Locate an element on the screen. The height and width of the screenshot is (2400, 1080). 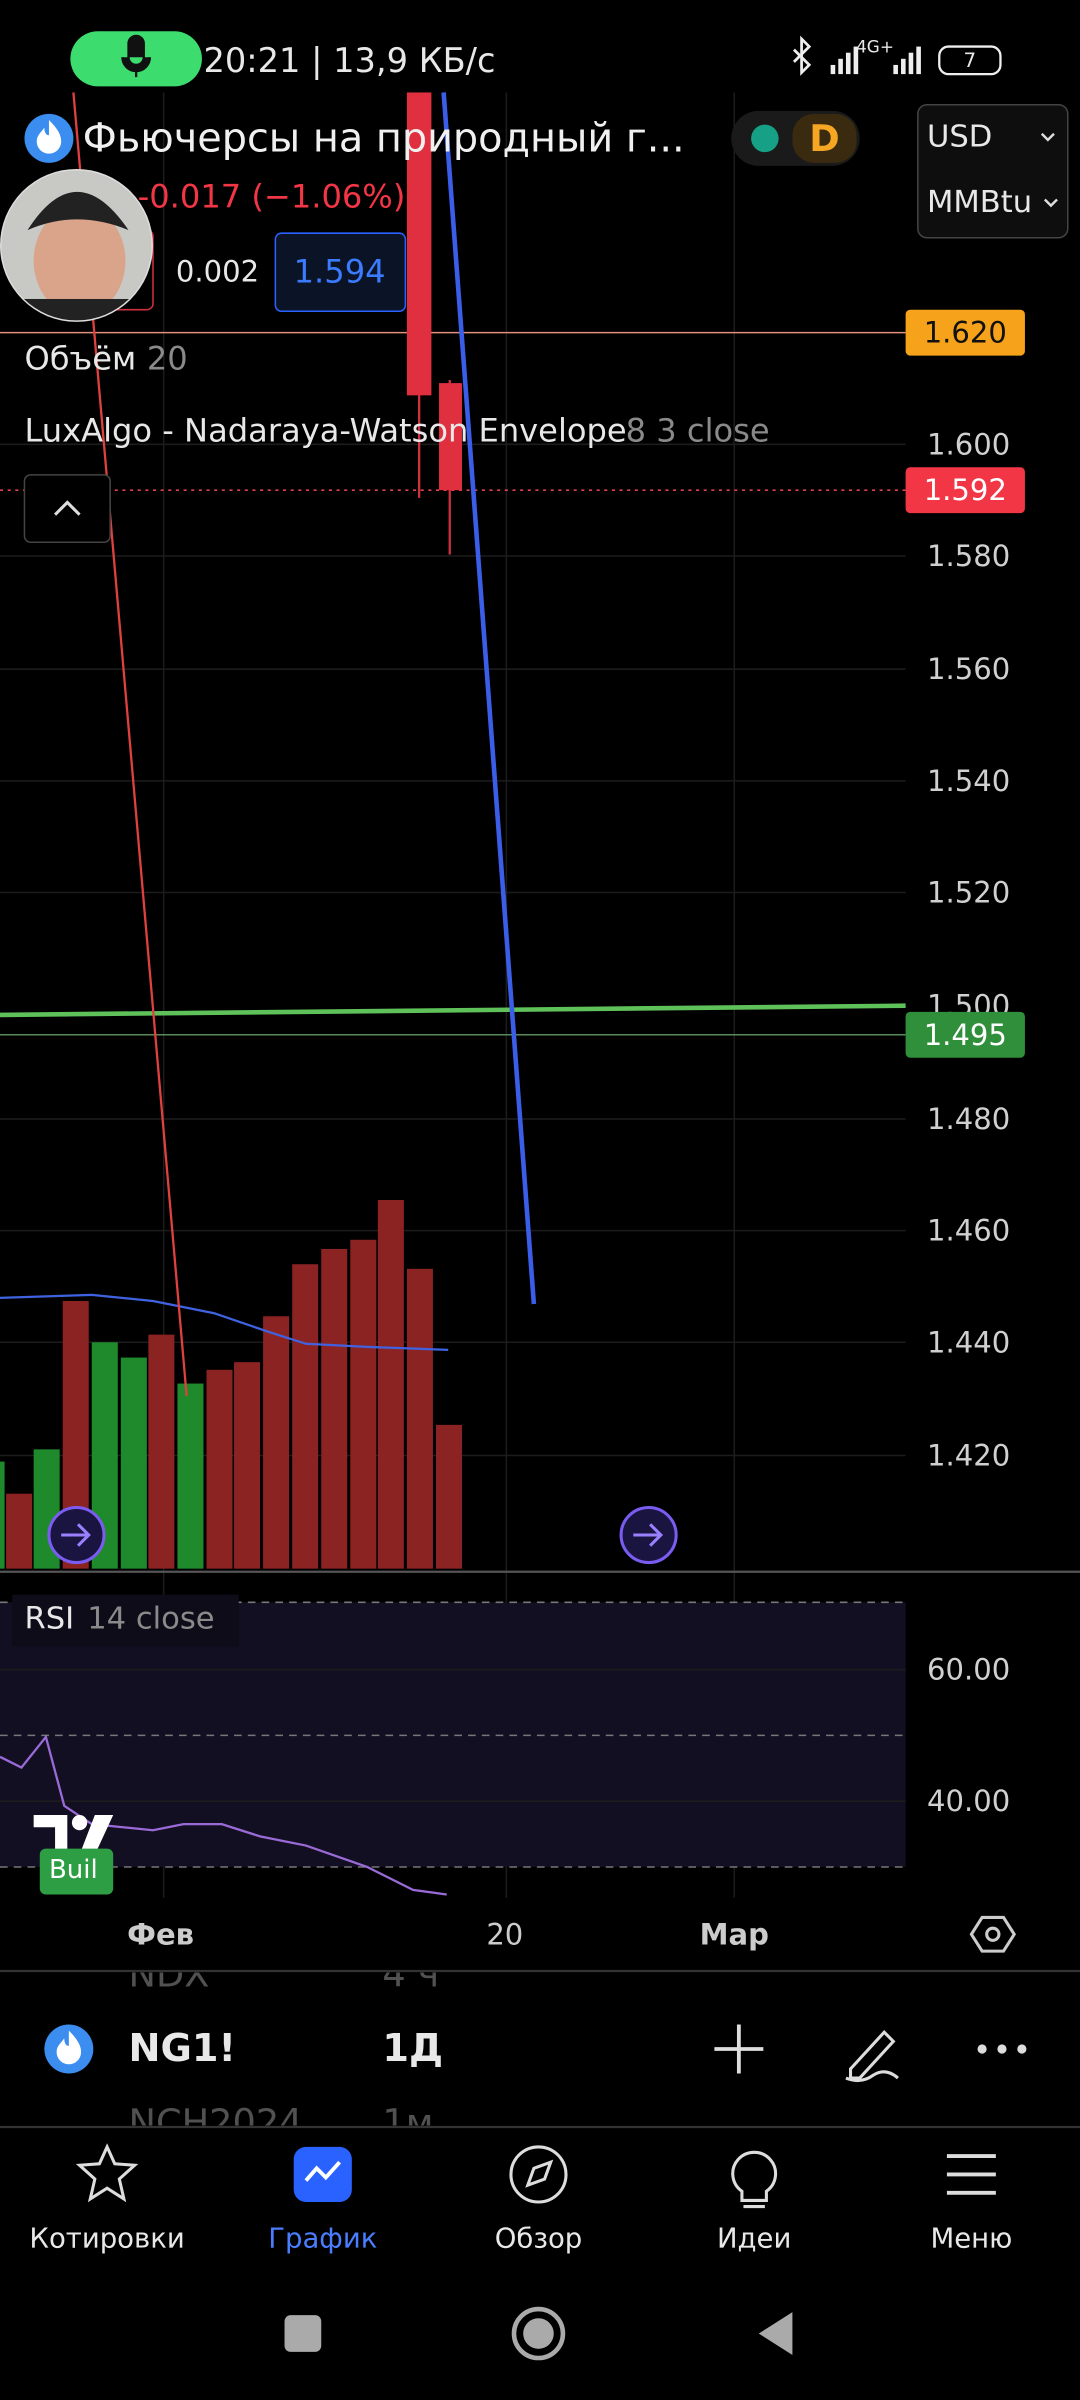
recents-button is located at coordinates (303, 2333).